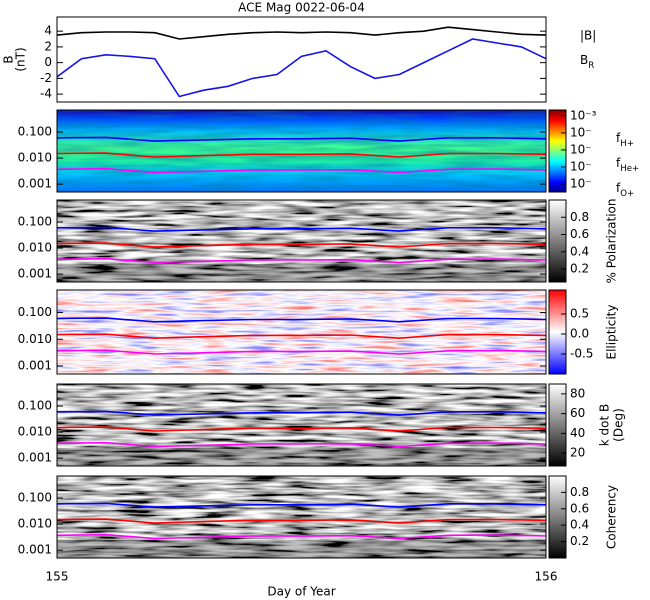  What do you see at coordinates (577, 433) in the screenshot?
I see `colorbar-tick-label: 40` at bounding box center [577, 433].